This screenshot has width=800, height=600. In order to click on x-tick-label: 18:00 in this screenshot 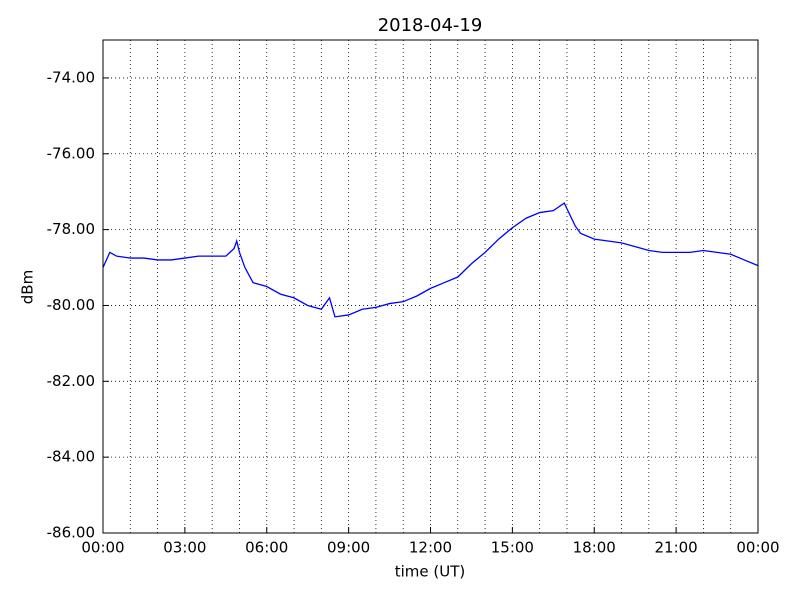, I will do `click(594, 548)`.